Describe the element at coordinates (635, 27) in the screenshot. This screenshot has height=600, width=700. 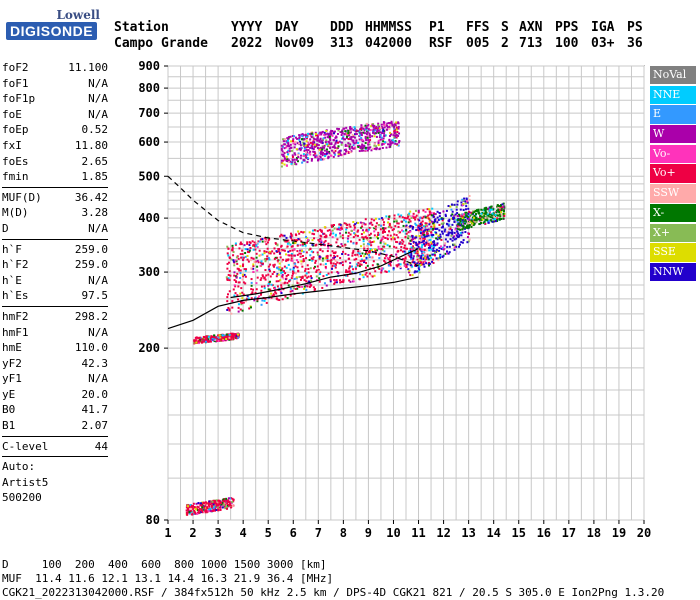
I see `header-row1-cell: PS` at that location.